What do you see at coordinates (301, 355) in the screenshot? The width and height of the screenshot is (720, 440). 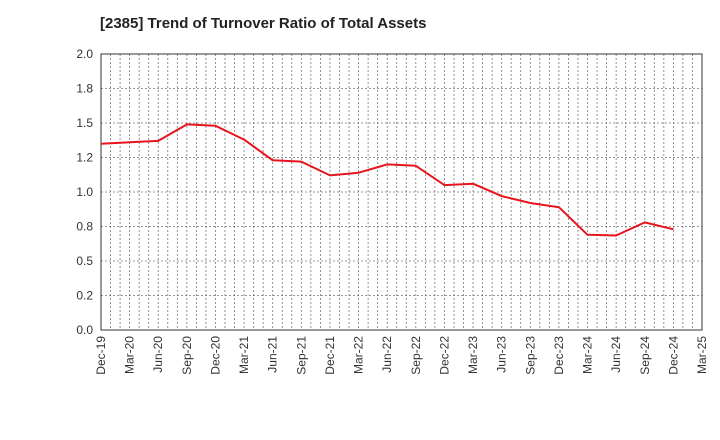 I see `x-tick-label: Sep-21` at bounding box center [301, 355].